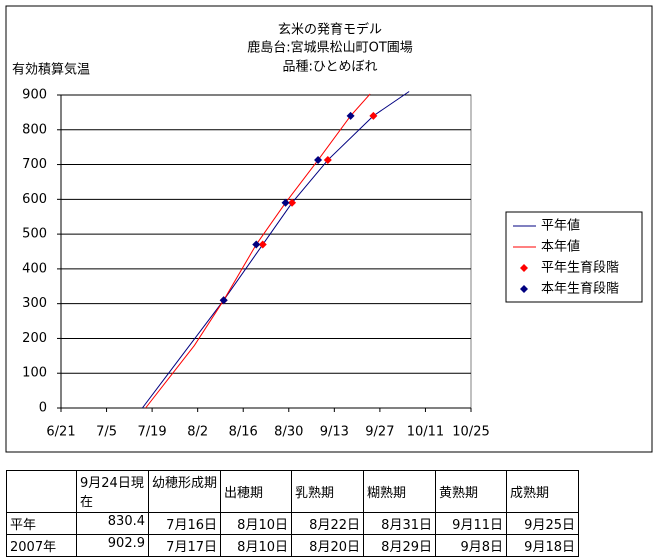 The height and width of the screenshot is (557, 660). I want to click on table-header: 成熟期, so click(542, 491).